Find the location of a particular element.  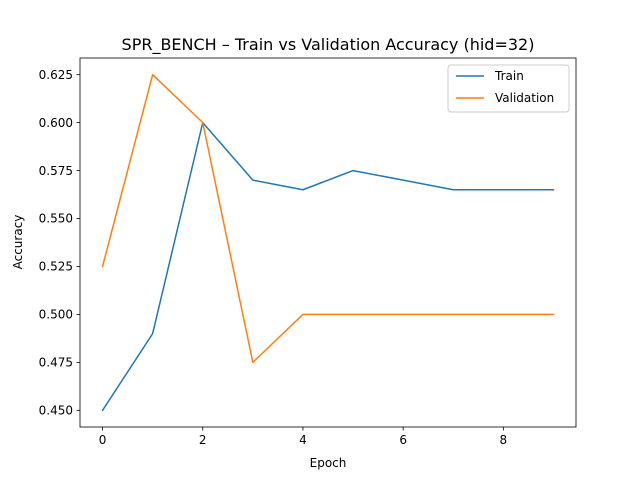

y-tick-label: 0.450 is located at coordinates (56, 411).